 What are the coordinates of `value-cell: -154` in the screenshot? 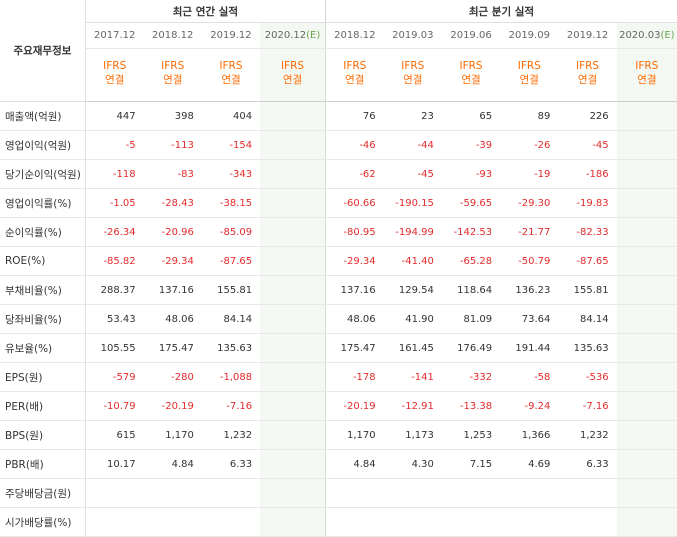 It's located at (231, 145).